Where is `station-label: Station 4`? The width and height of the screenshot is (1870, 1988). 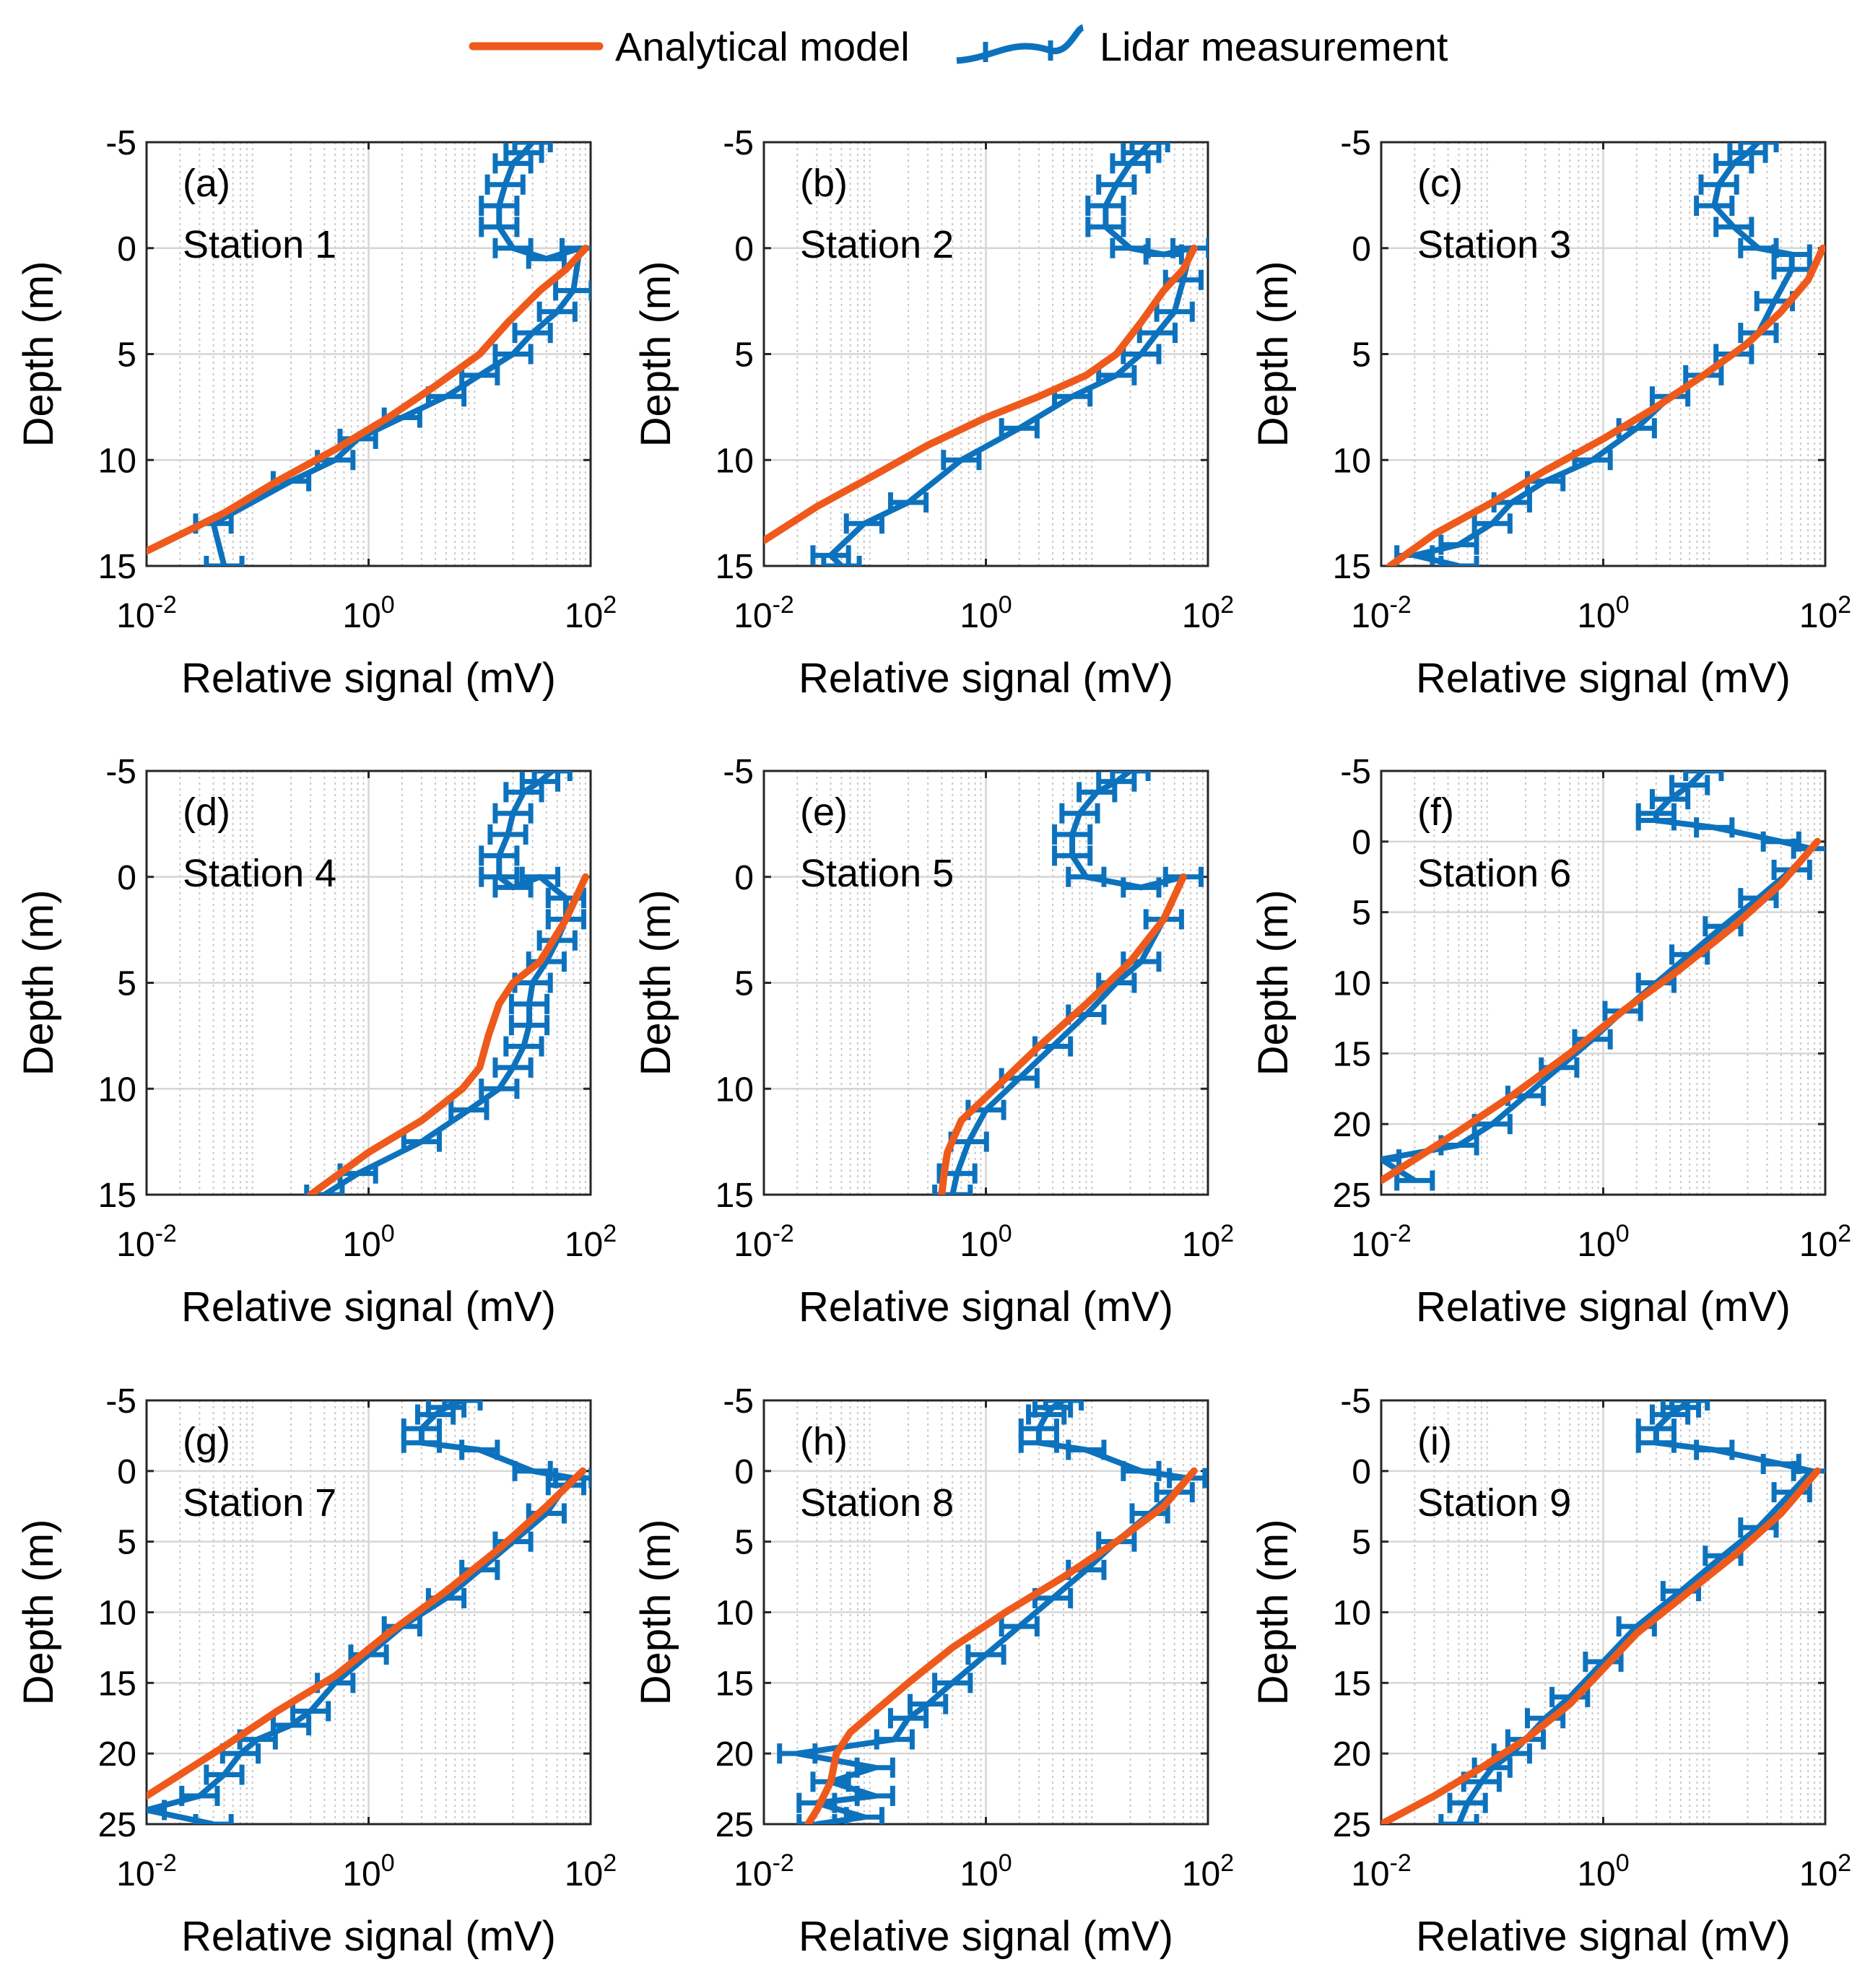
station-label: Station 4 is located at coordinates (259, 873).